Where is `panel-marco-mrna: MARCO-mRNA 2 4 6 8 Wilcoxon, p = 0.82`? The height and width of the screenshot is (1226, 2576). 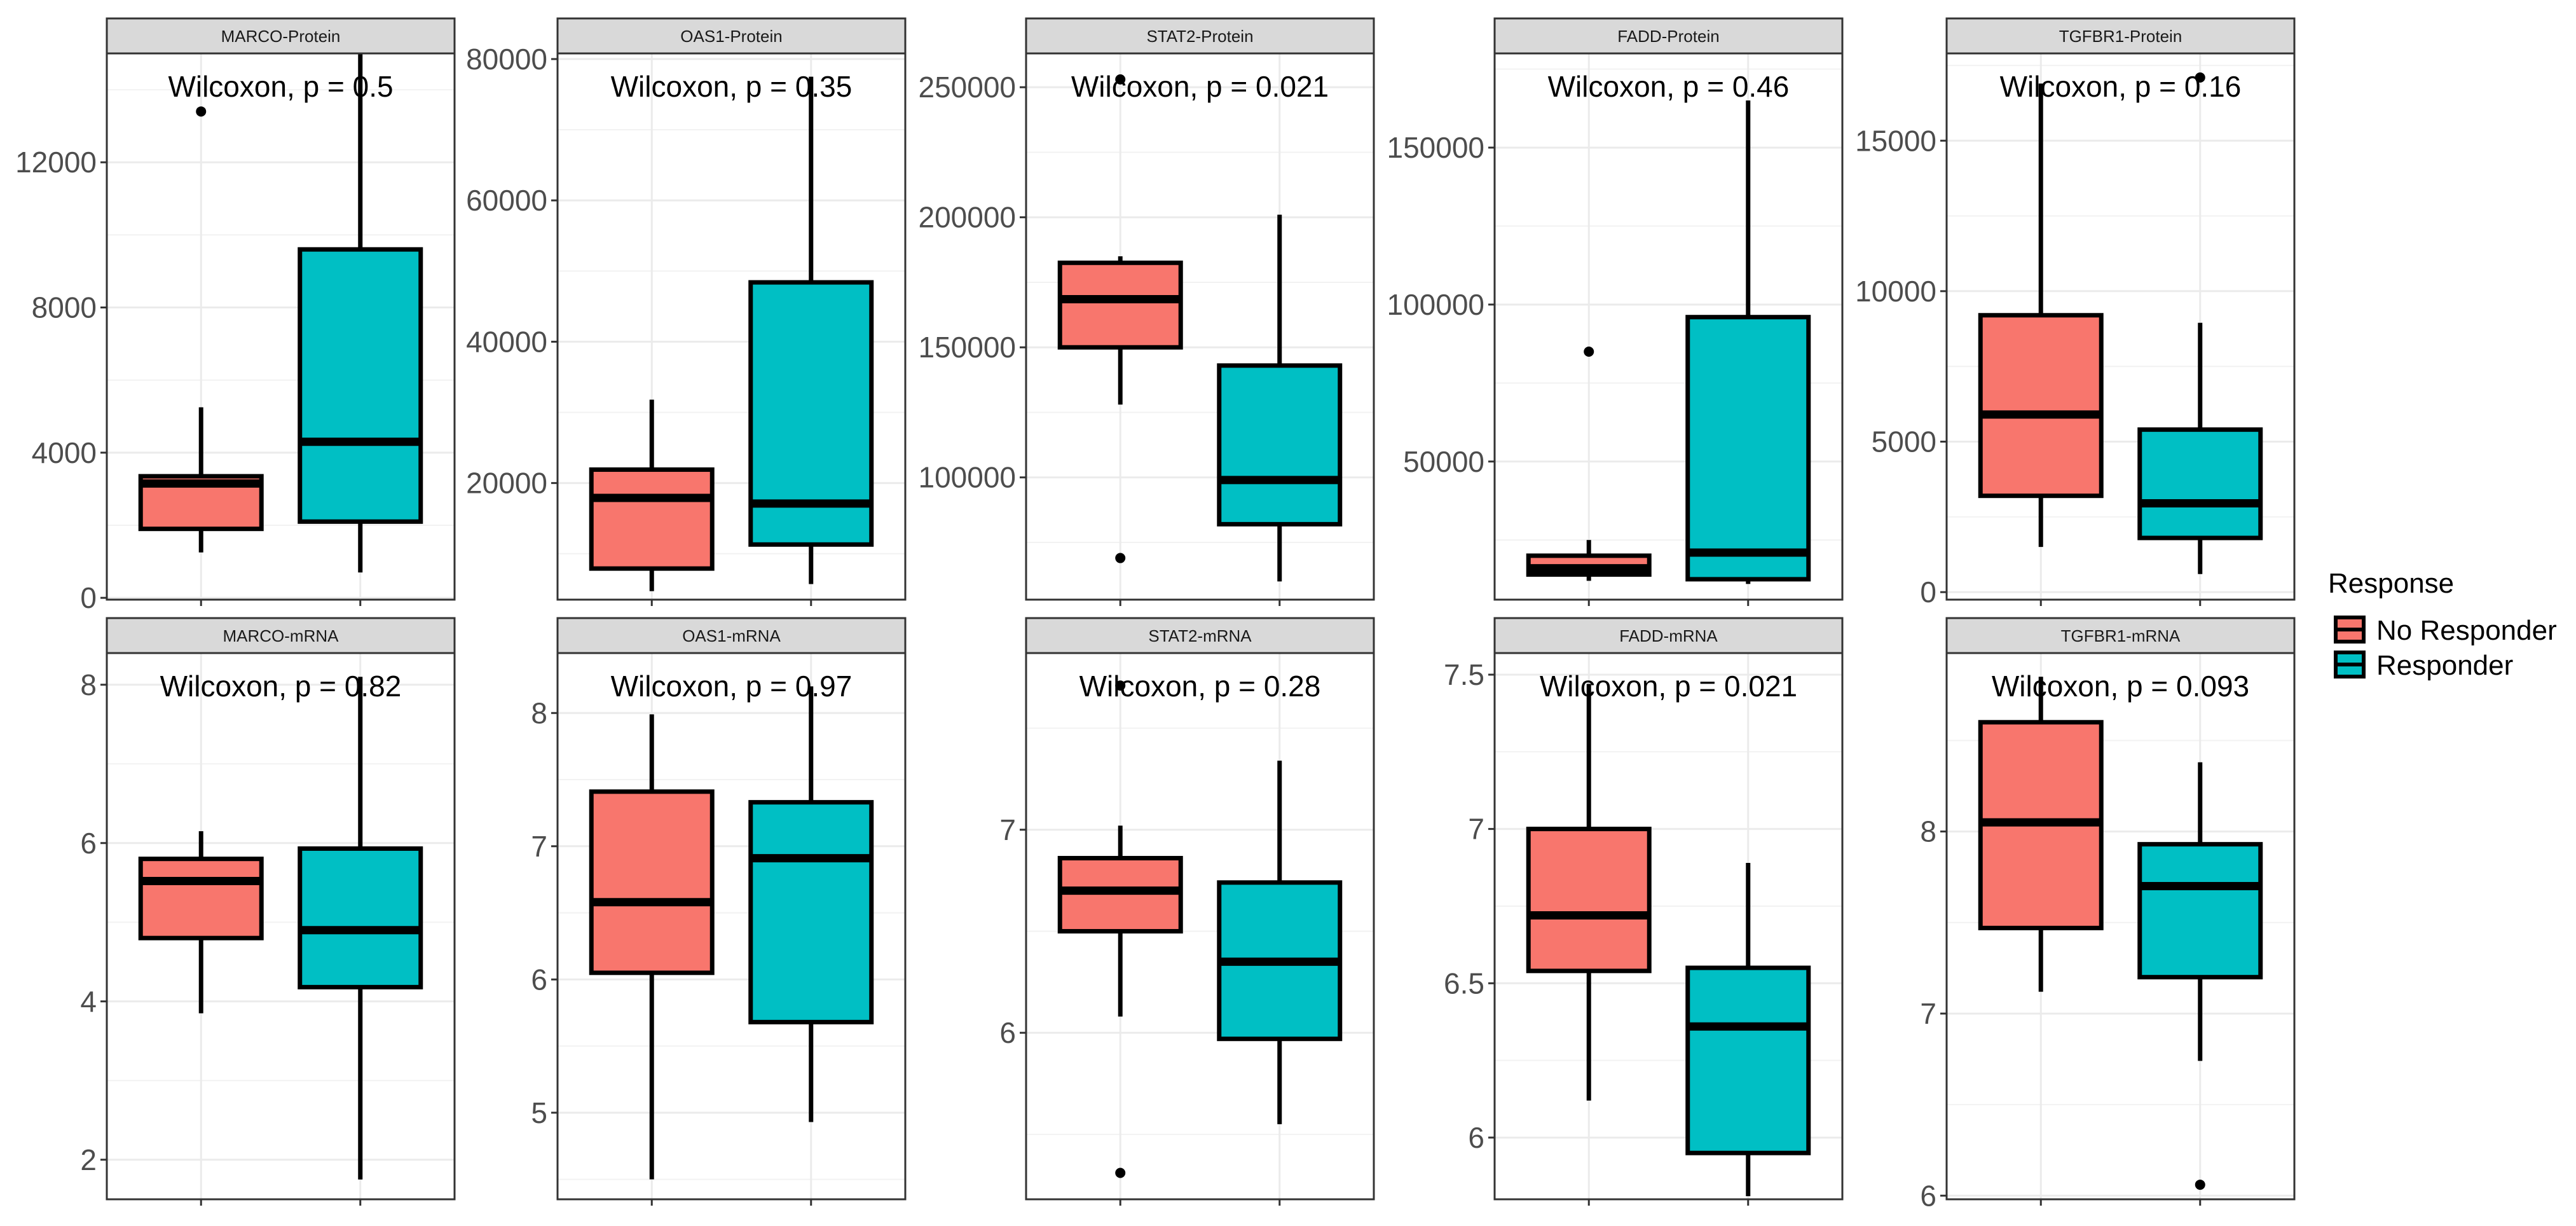 panel-marco-mrna: MARCO-mRNA 2 4 6 8 Wilcoxon, p = 0.82 is located at coordinates (268, 911).